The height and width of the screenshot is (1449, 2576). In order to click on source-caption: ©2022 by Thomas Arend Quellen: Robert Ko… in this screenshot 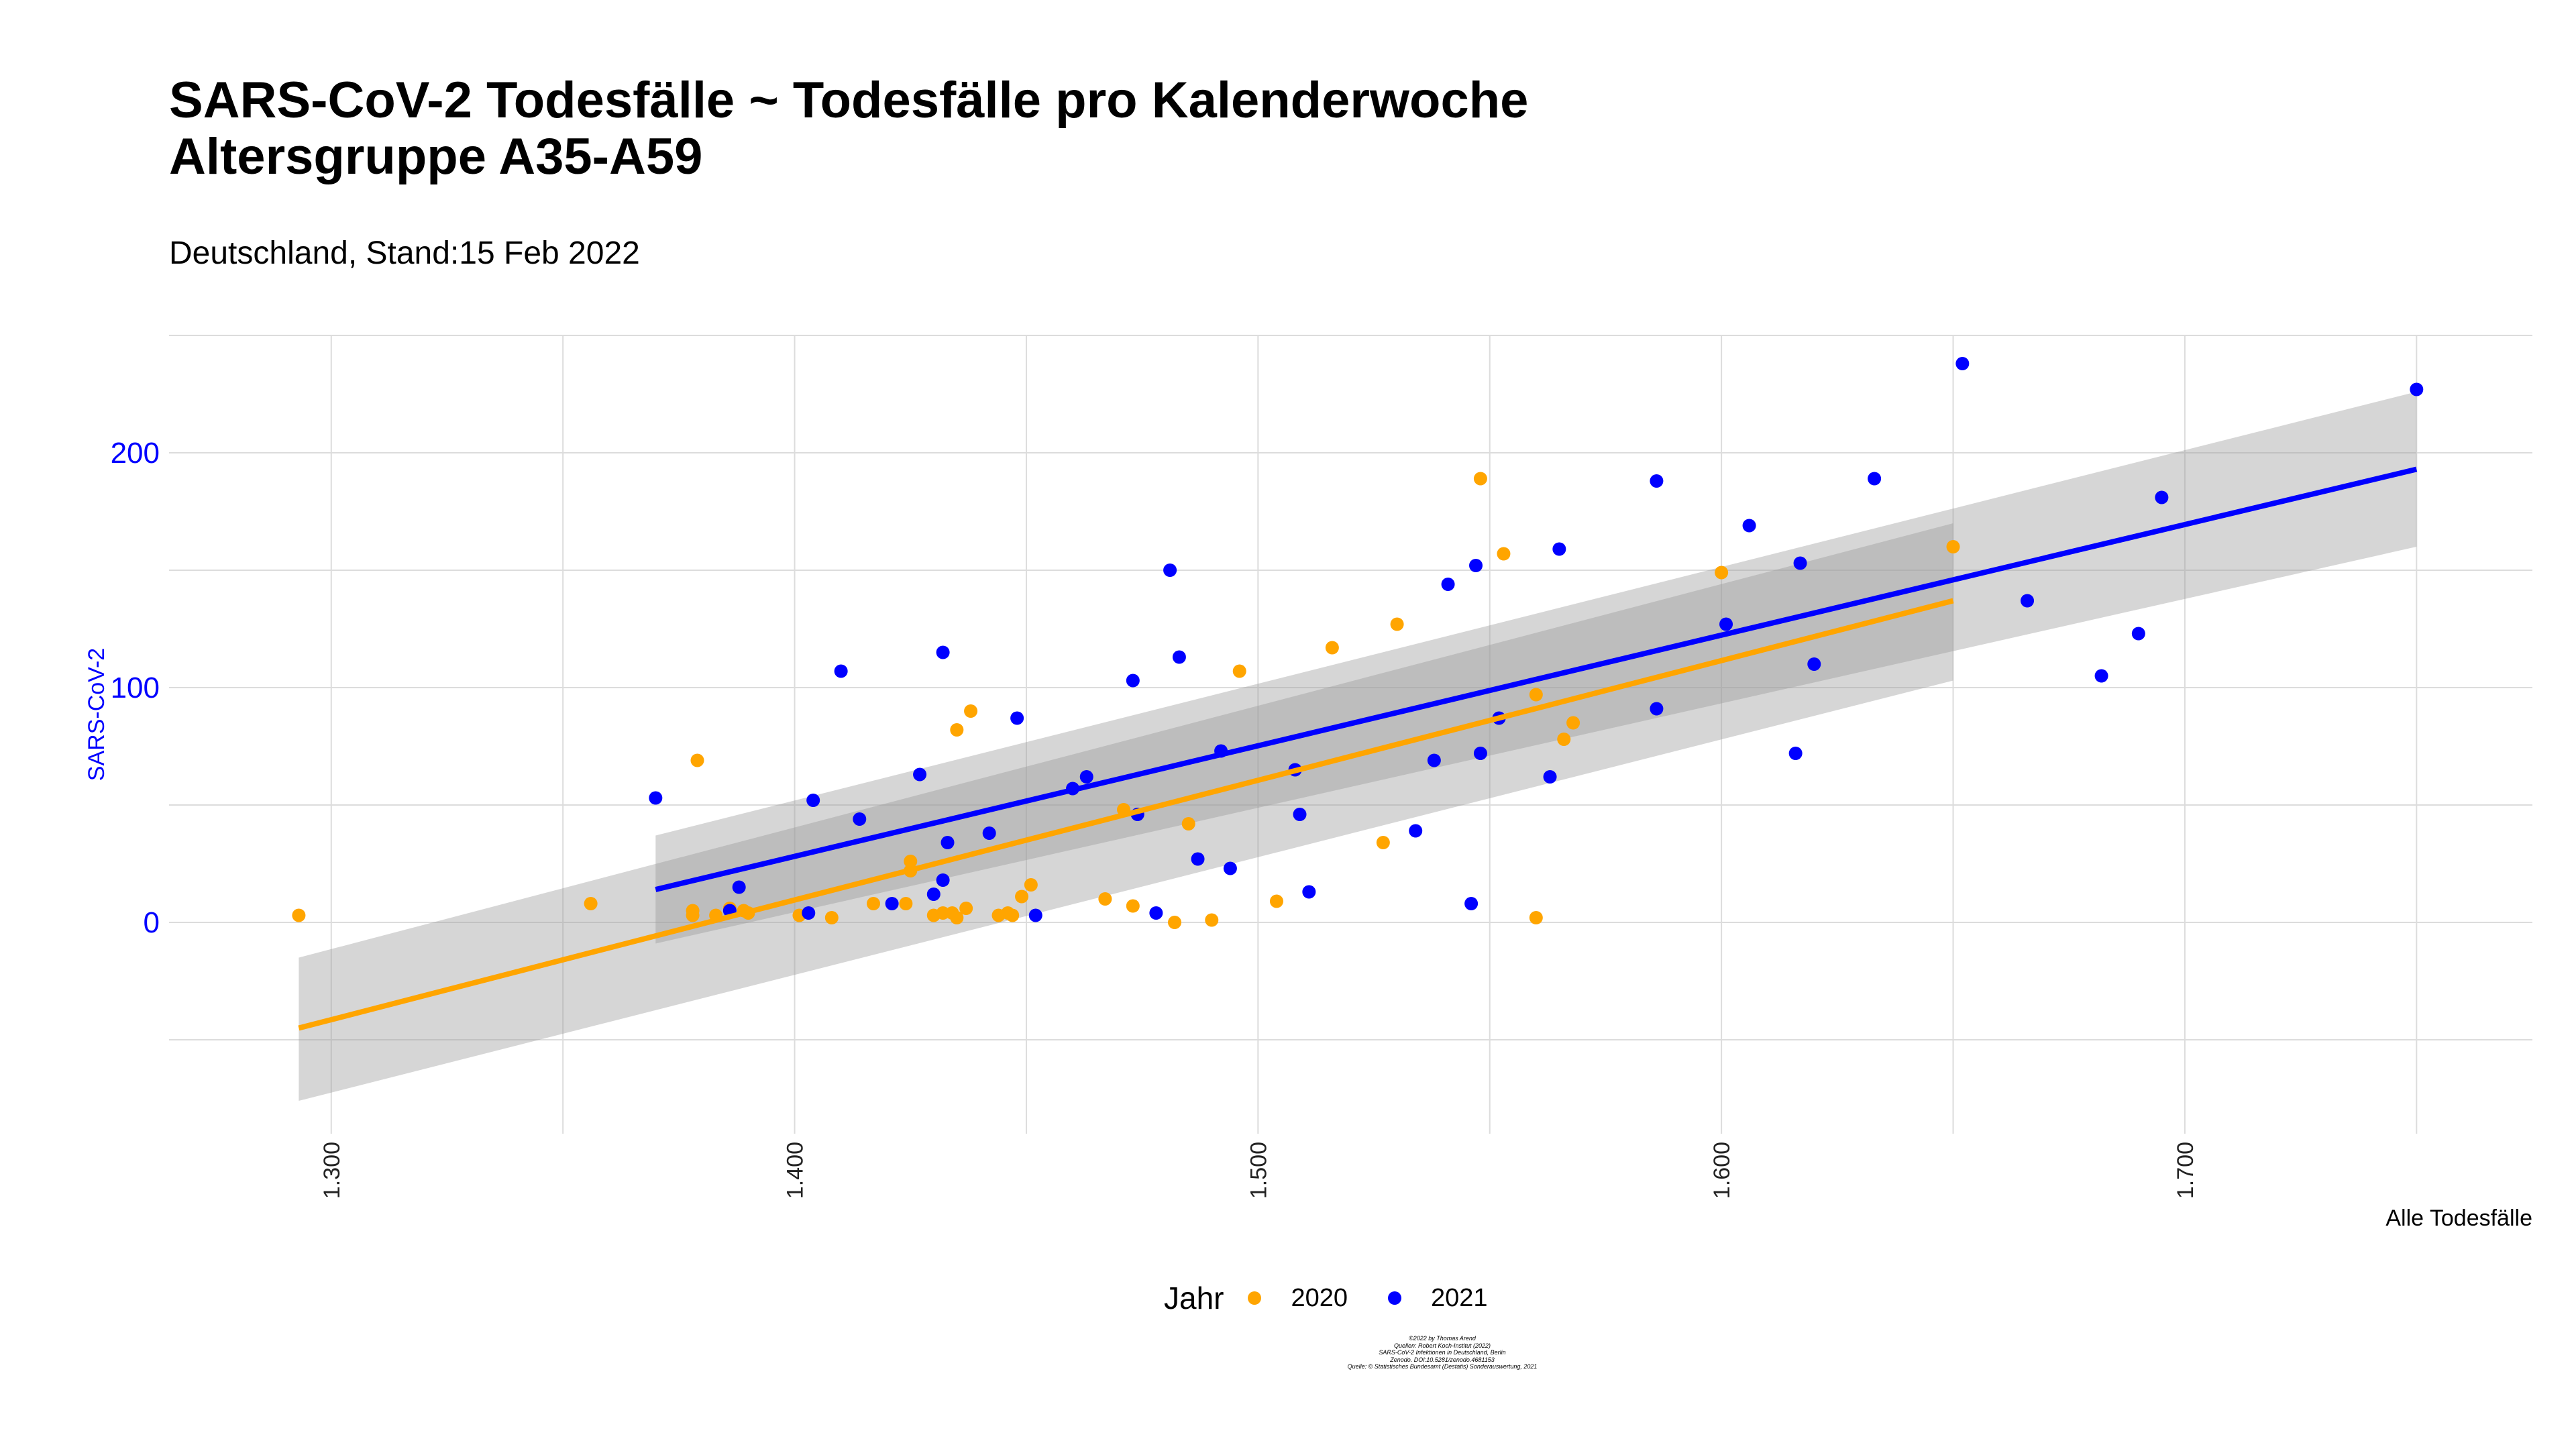, I will do `click(1442, 1353)`.